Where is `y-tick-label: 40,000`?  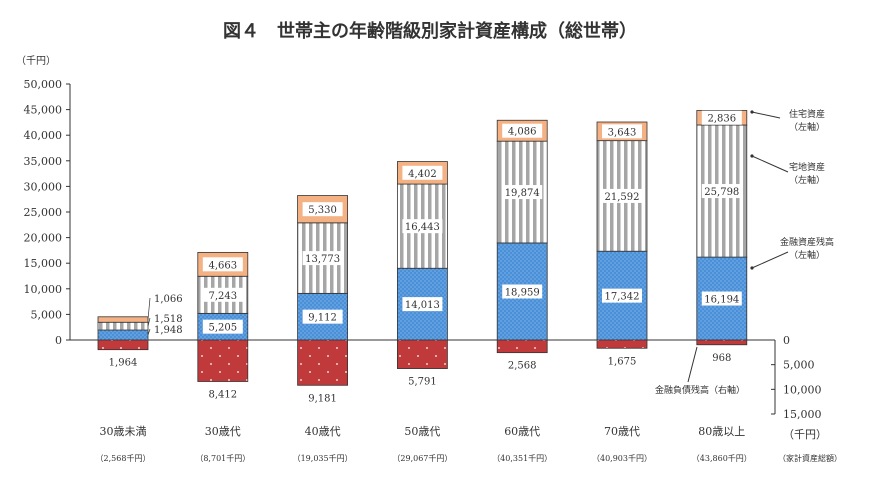
y-tick-label: 40,000 is located at coordinates (43, 135).